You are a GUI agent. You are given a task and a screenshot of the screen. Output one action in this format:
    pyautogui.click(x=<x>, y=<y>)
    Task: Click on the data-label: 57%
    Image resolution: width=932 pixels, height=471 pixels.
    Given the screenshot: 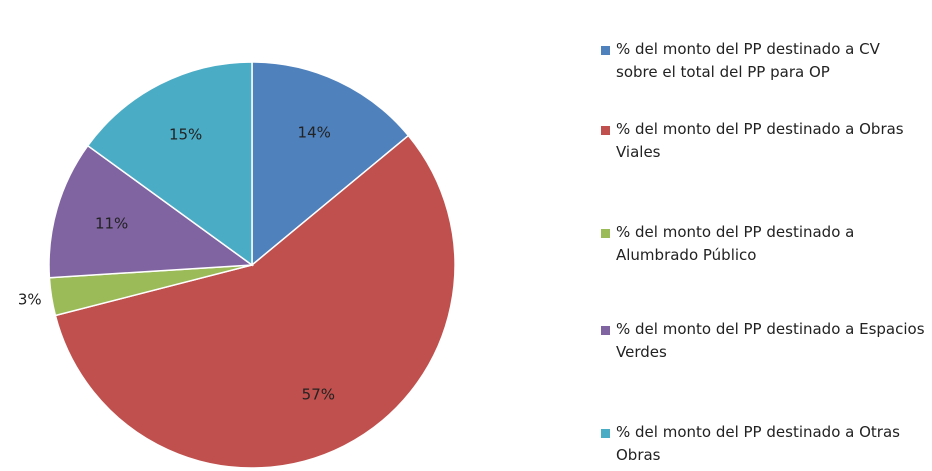 What is the action you would take?
    pyautogui.click(x=318, y=395)
    